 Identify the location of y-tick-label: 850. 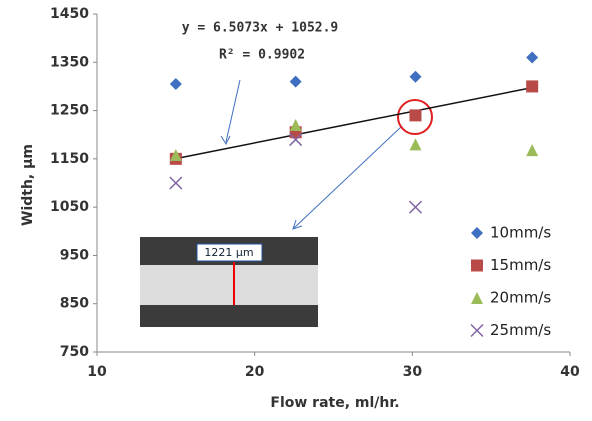
(74, 304).